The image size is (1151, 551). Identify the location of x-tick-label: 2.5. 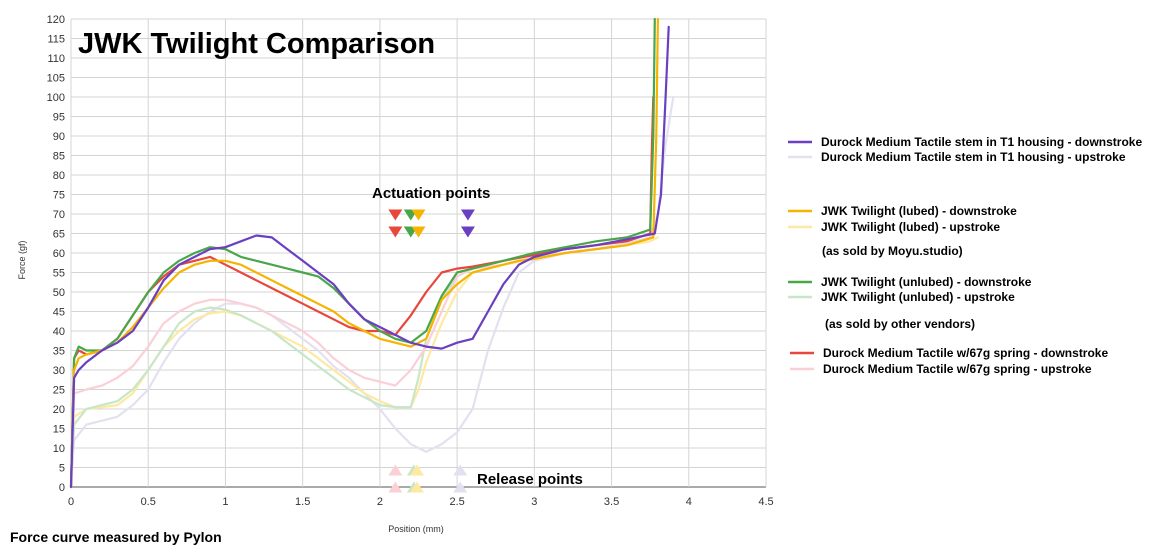
(456, 502).